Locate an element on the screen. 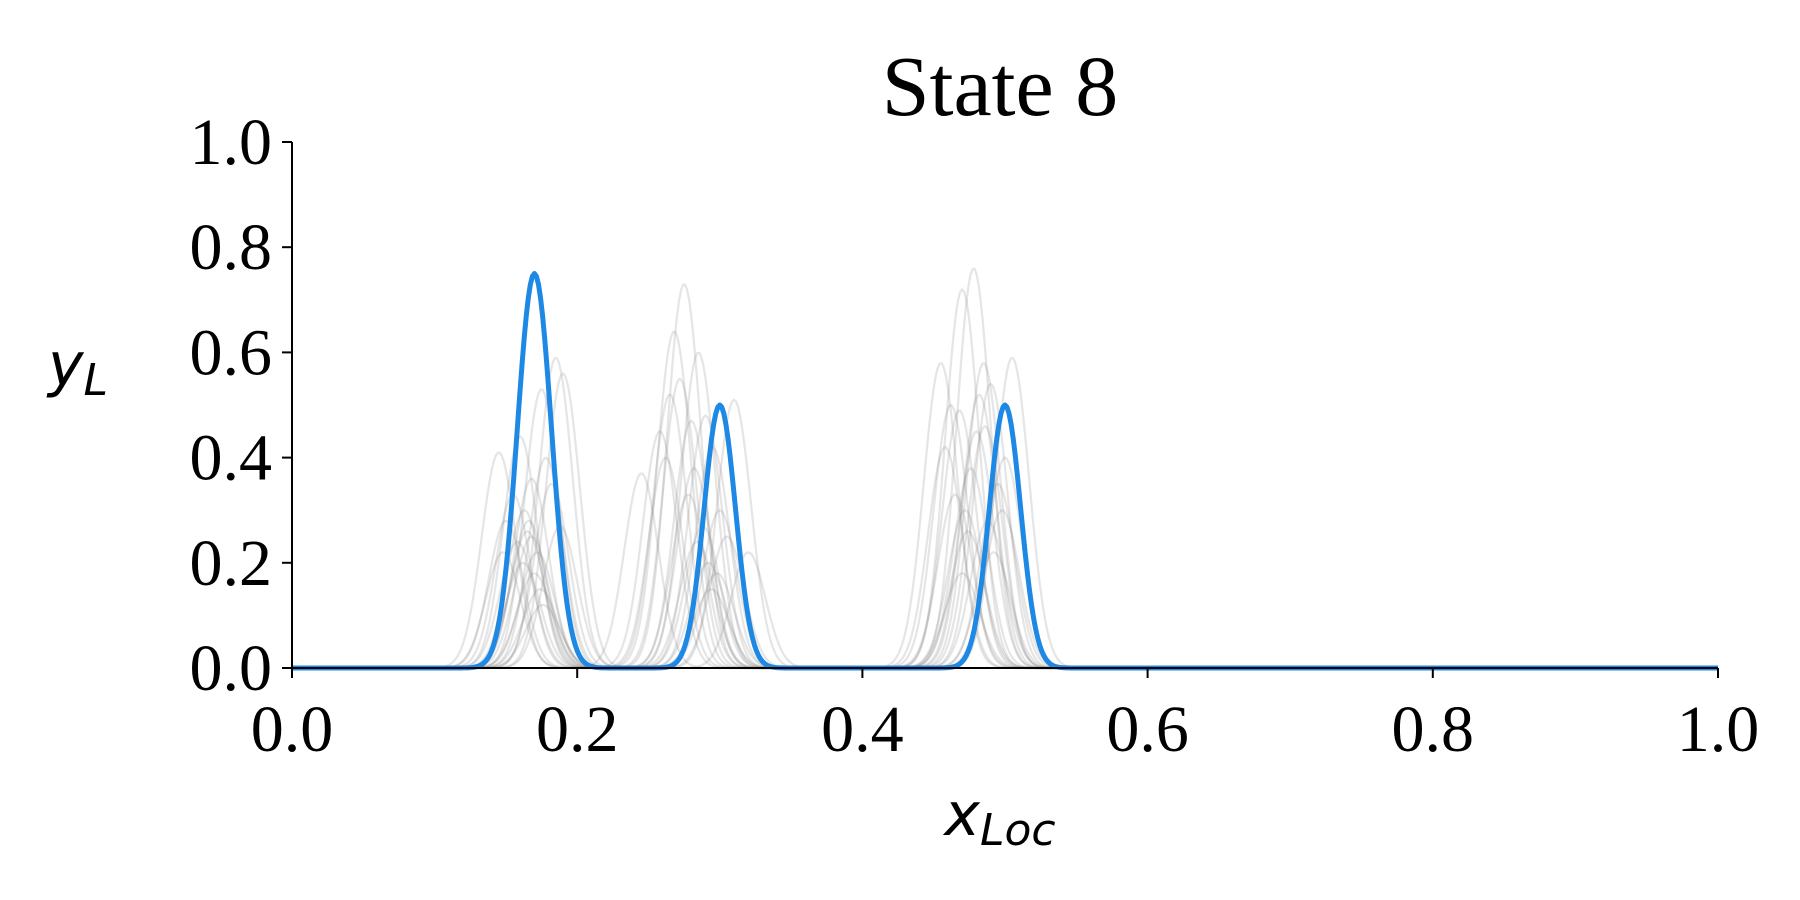 The image size is (1800, 900). x-tick-label-0: 0.0 is located at coordinates (292, 729).